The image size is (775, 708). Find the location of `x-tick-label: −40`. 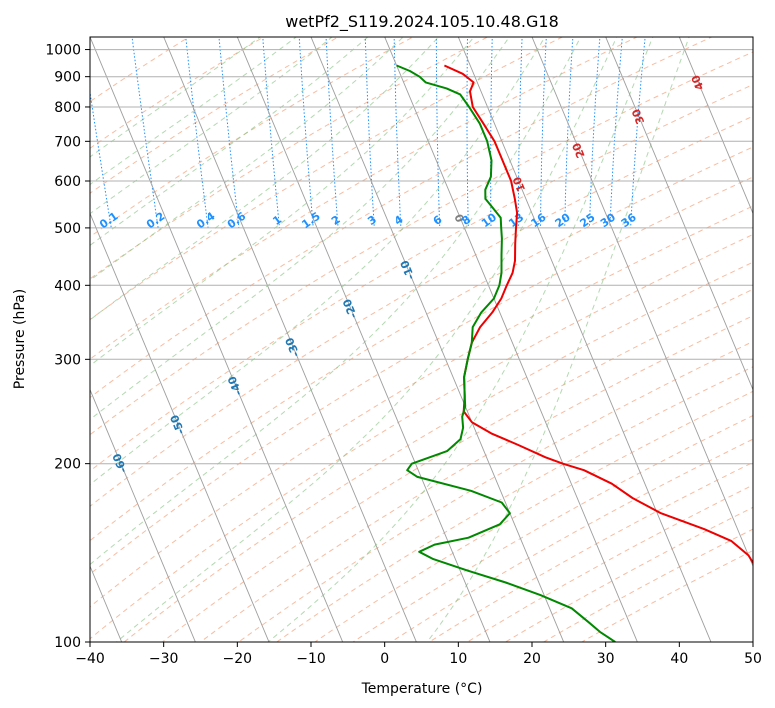

x-tick-label: −40 is located at coordinates (90, 659).